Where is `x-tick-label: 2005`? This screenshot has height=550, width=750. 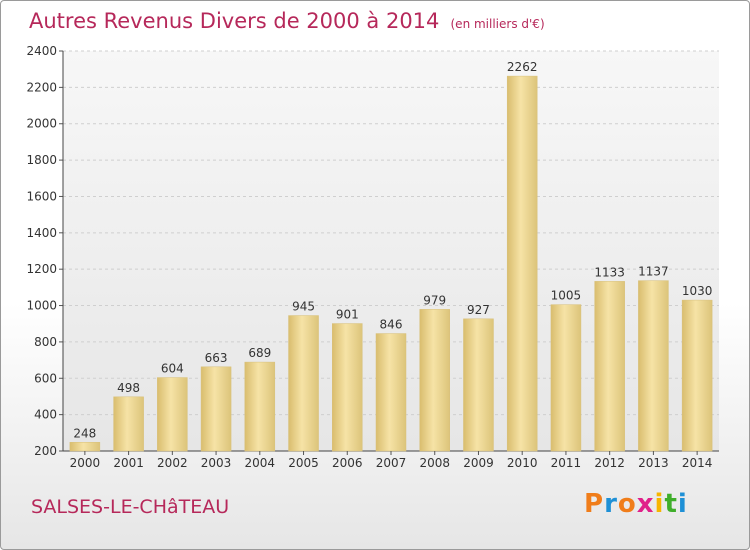 x-tick-label: 2005 is located at coordinates (303, 463).